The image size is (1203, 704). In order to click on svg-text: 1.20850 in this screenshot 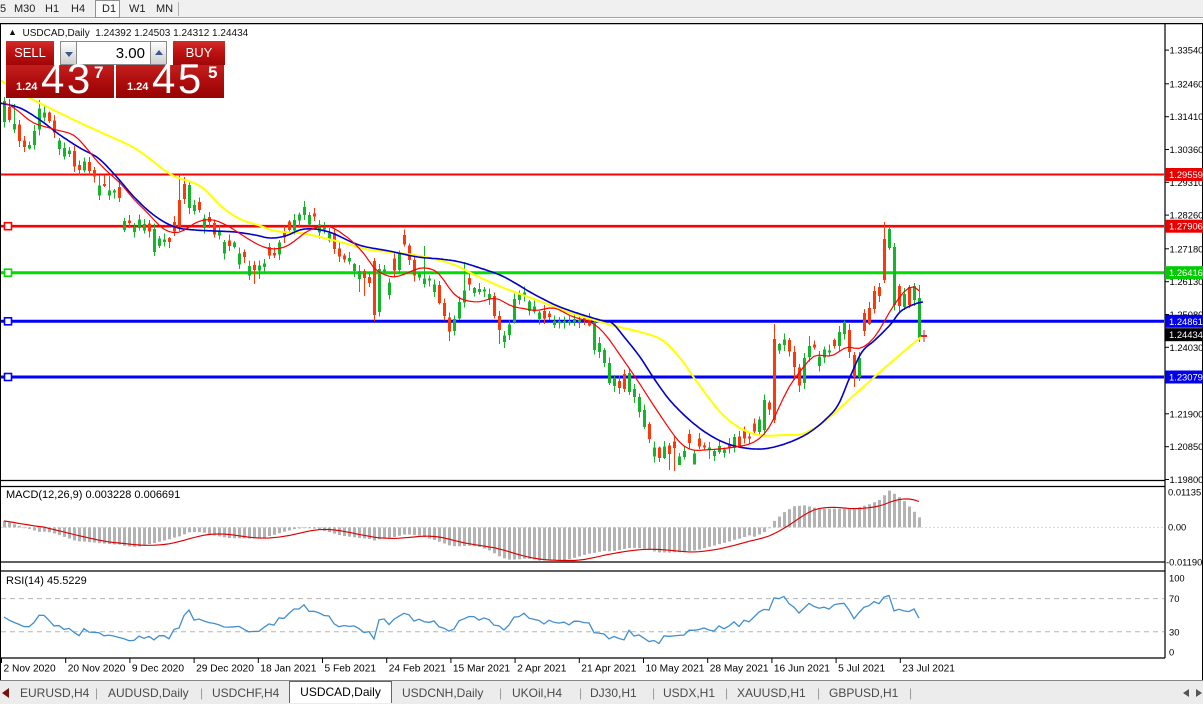, I will do `click(1186, 446)`.